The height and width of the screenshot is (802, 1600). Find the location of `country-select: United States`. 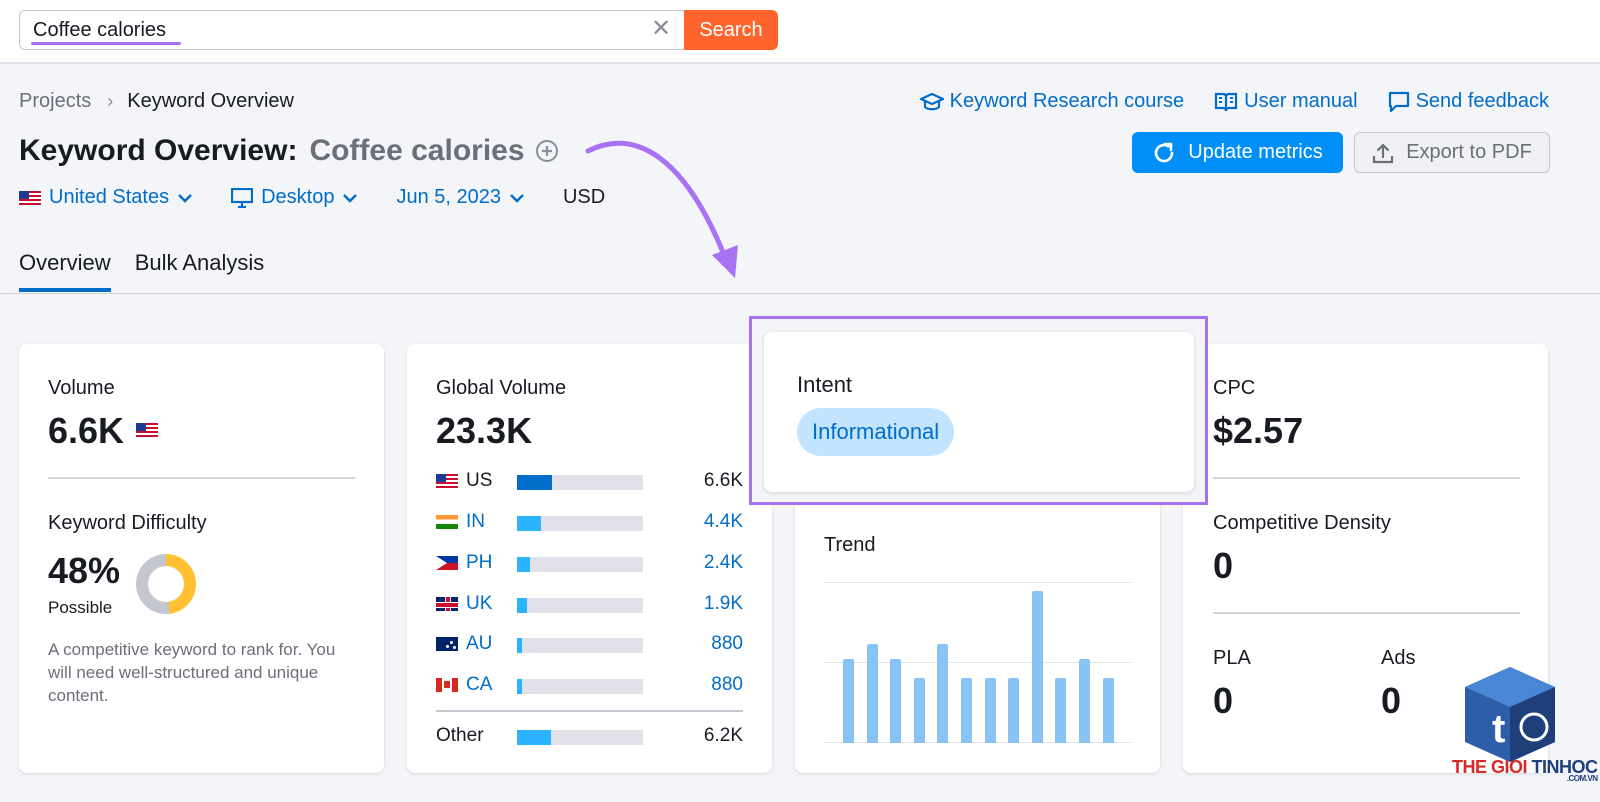

country-select: United States is located at coordinates (106, 197).